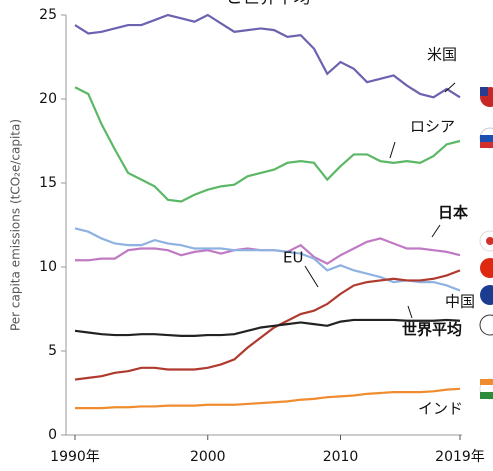 Image resolution: width=493 pixels, height=471 pixels. I want to click on flags, so click(486, 243).